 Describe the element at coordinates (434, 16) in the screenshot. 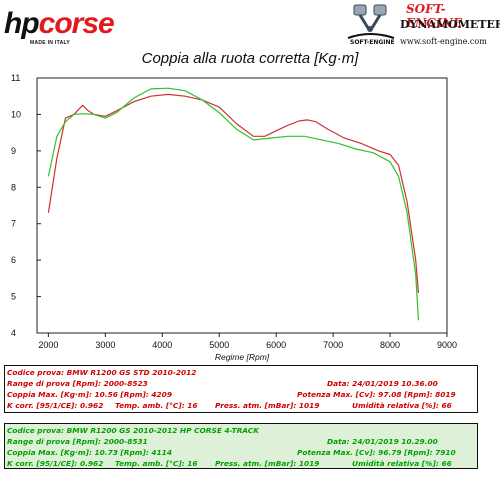

I see `soft-engine-brand: SOFT-ENGINE` at that location.